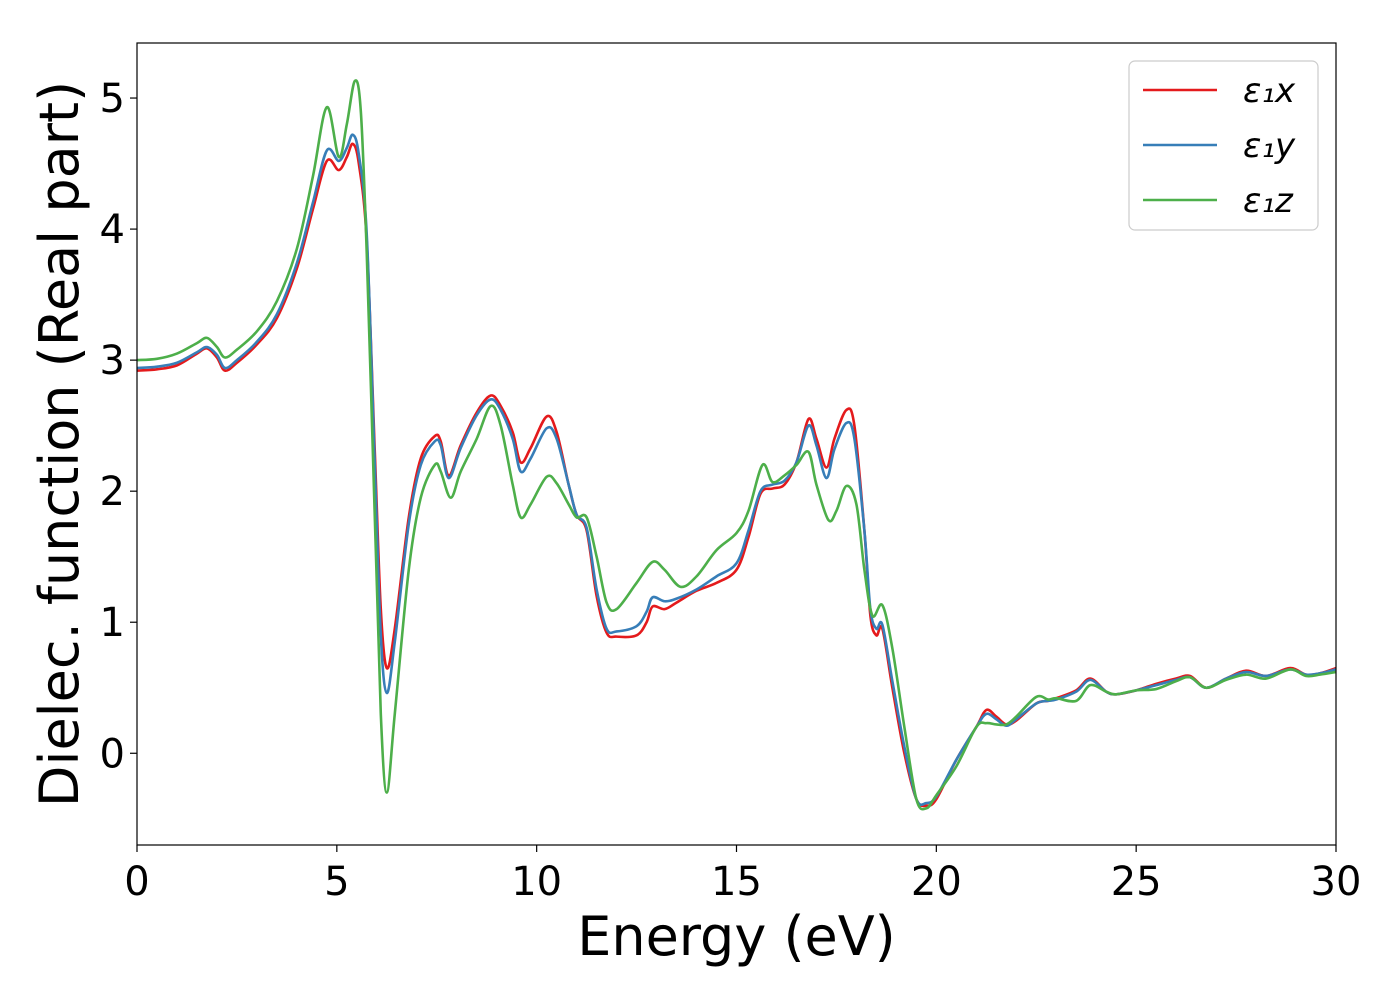 This screenshot has width=1400, height=1000. I want to click on y-tick-label: 4, so click(112, 230).